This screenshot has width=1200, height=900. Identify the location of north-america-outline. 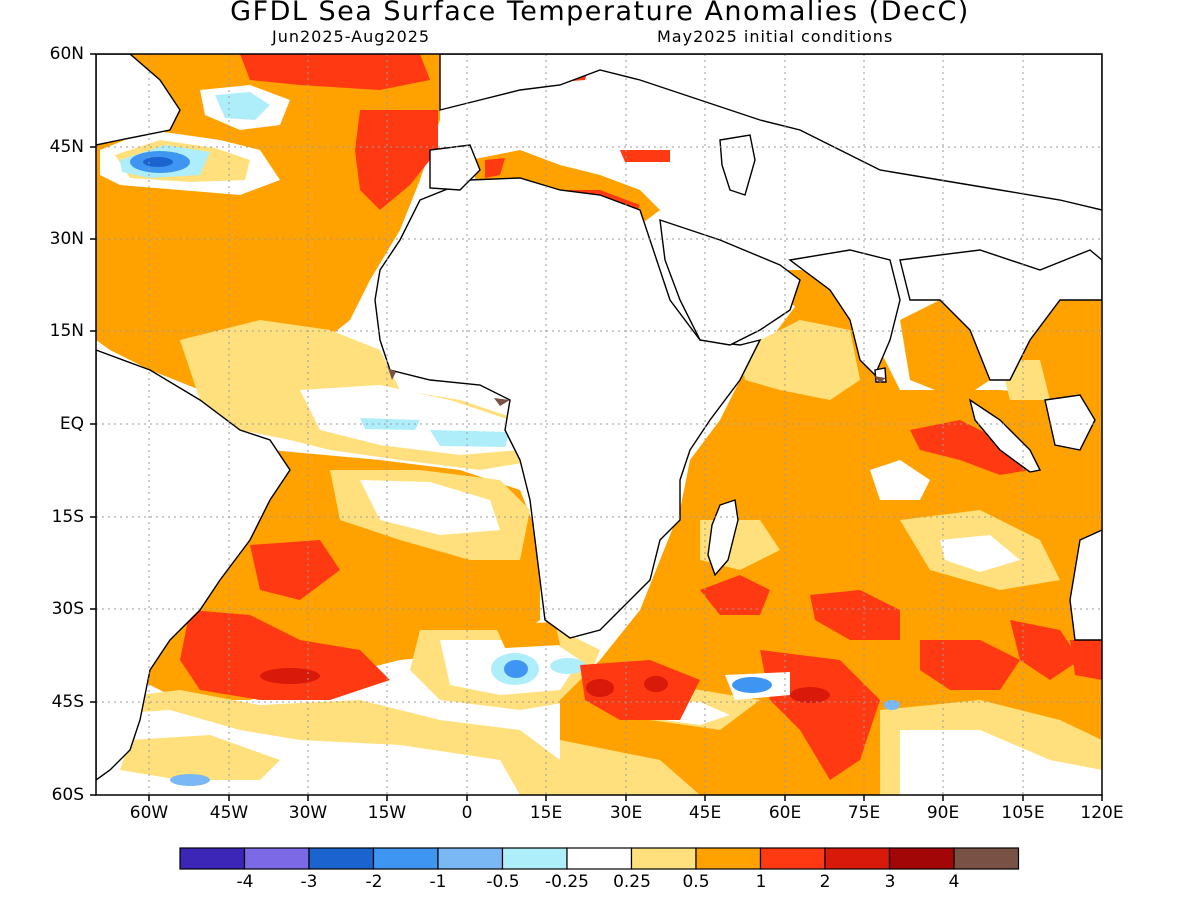
(138, 100).